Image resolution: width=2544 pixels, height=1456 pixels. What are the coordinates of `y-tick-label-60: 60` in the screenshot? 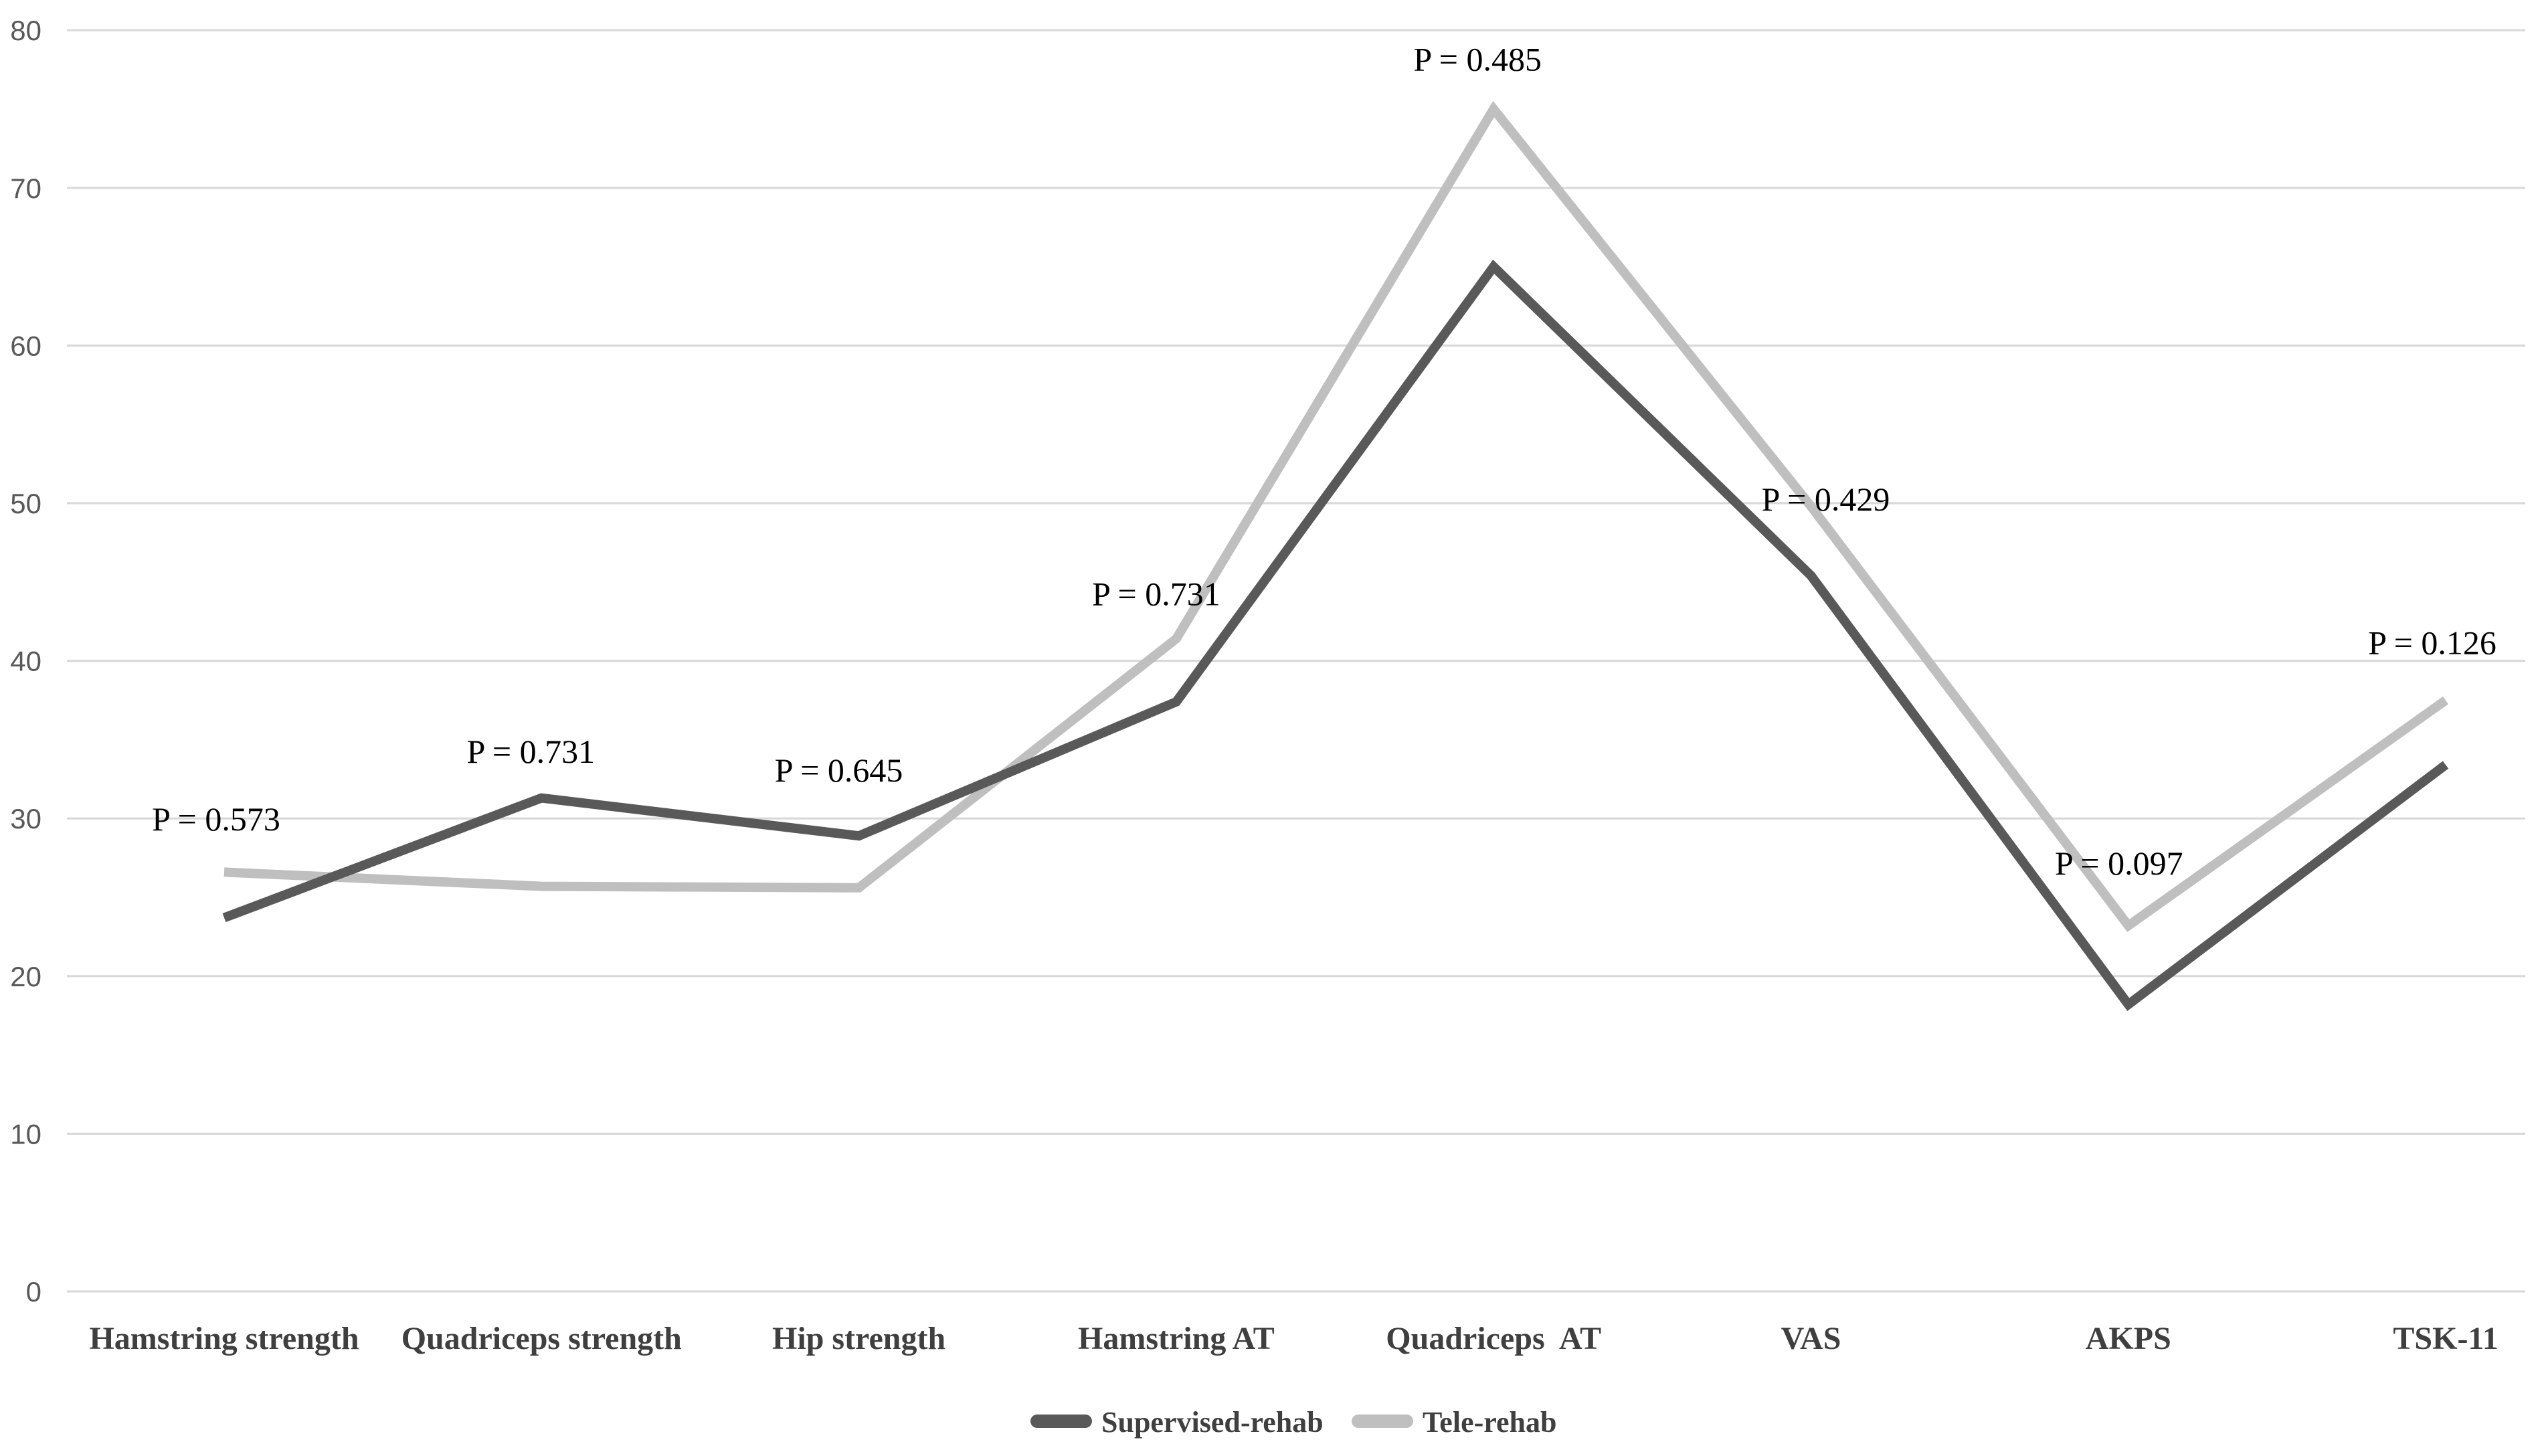 It's located at (25, 345).